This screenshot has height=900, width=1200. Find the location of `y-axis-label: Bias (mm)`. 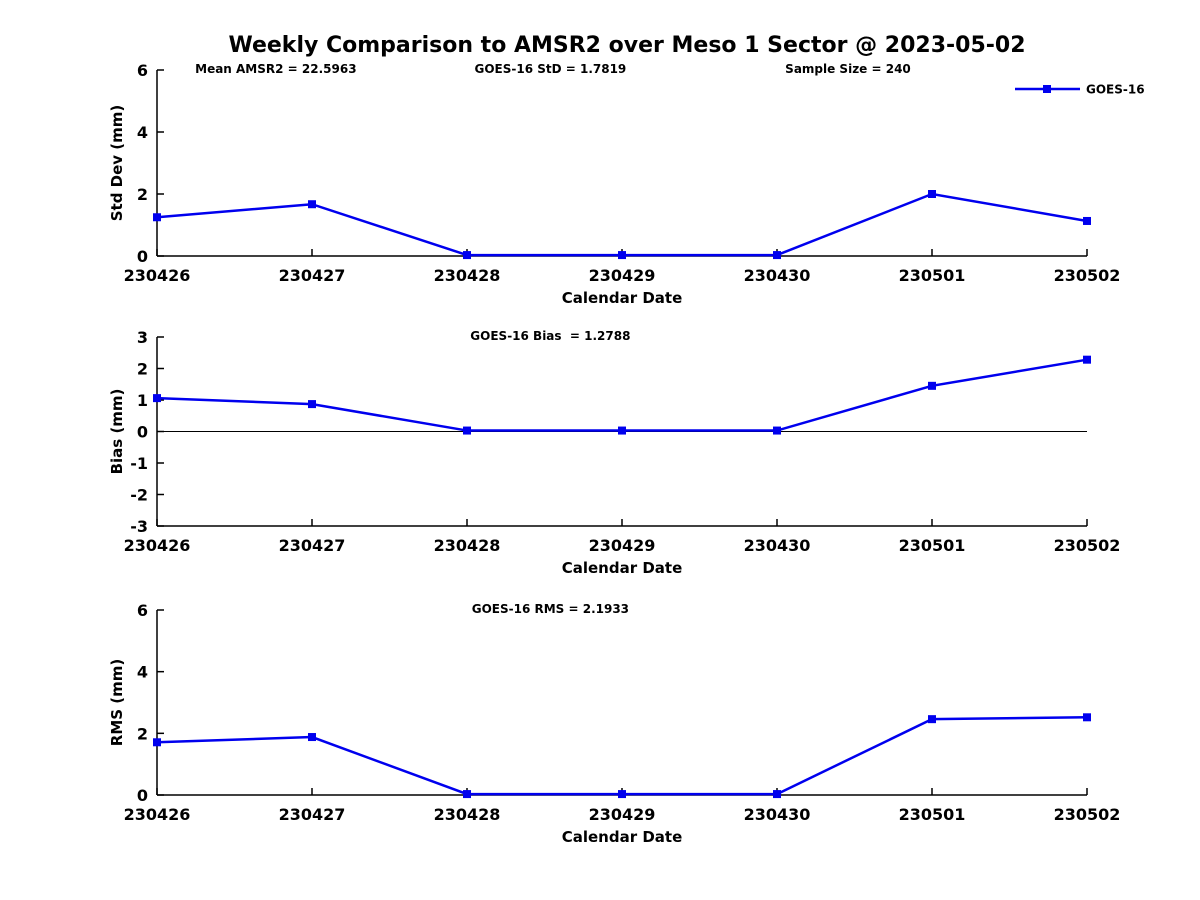

y-axis-label: Bias (mm) is located at coordinates (117, 432).